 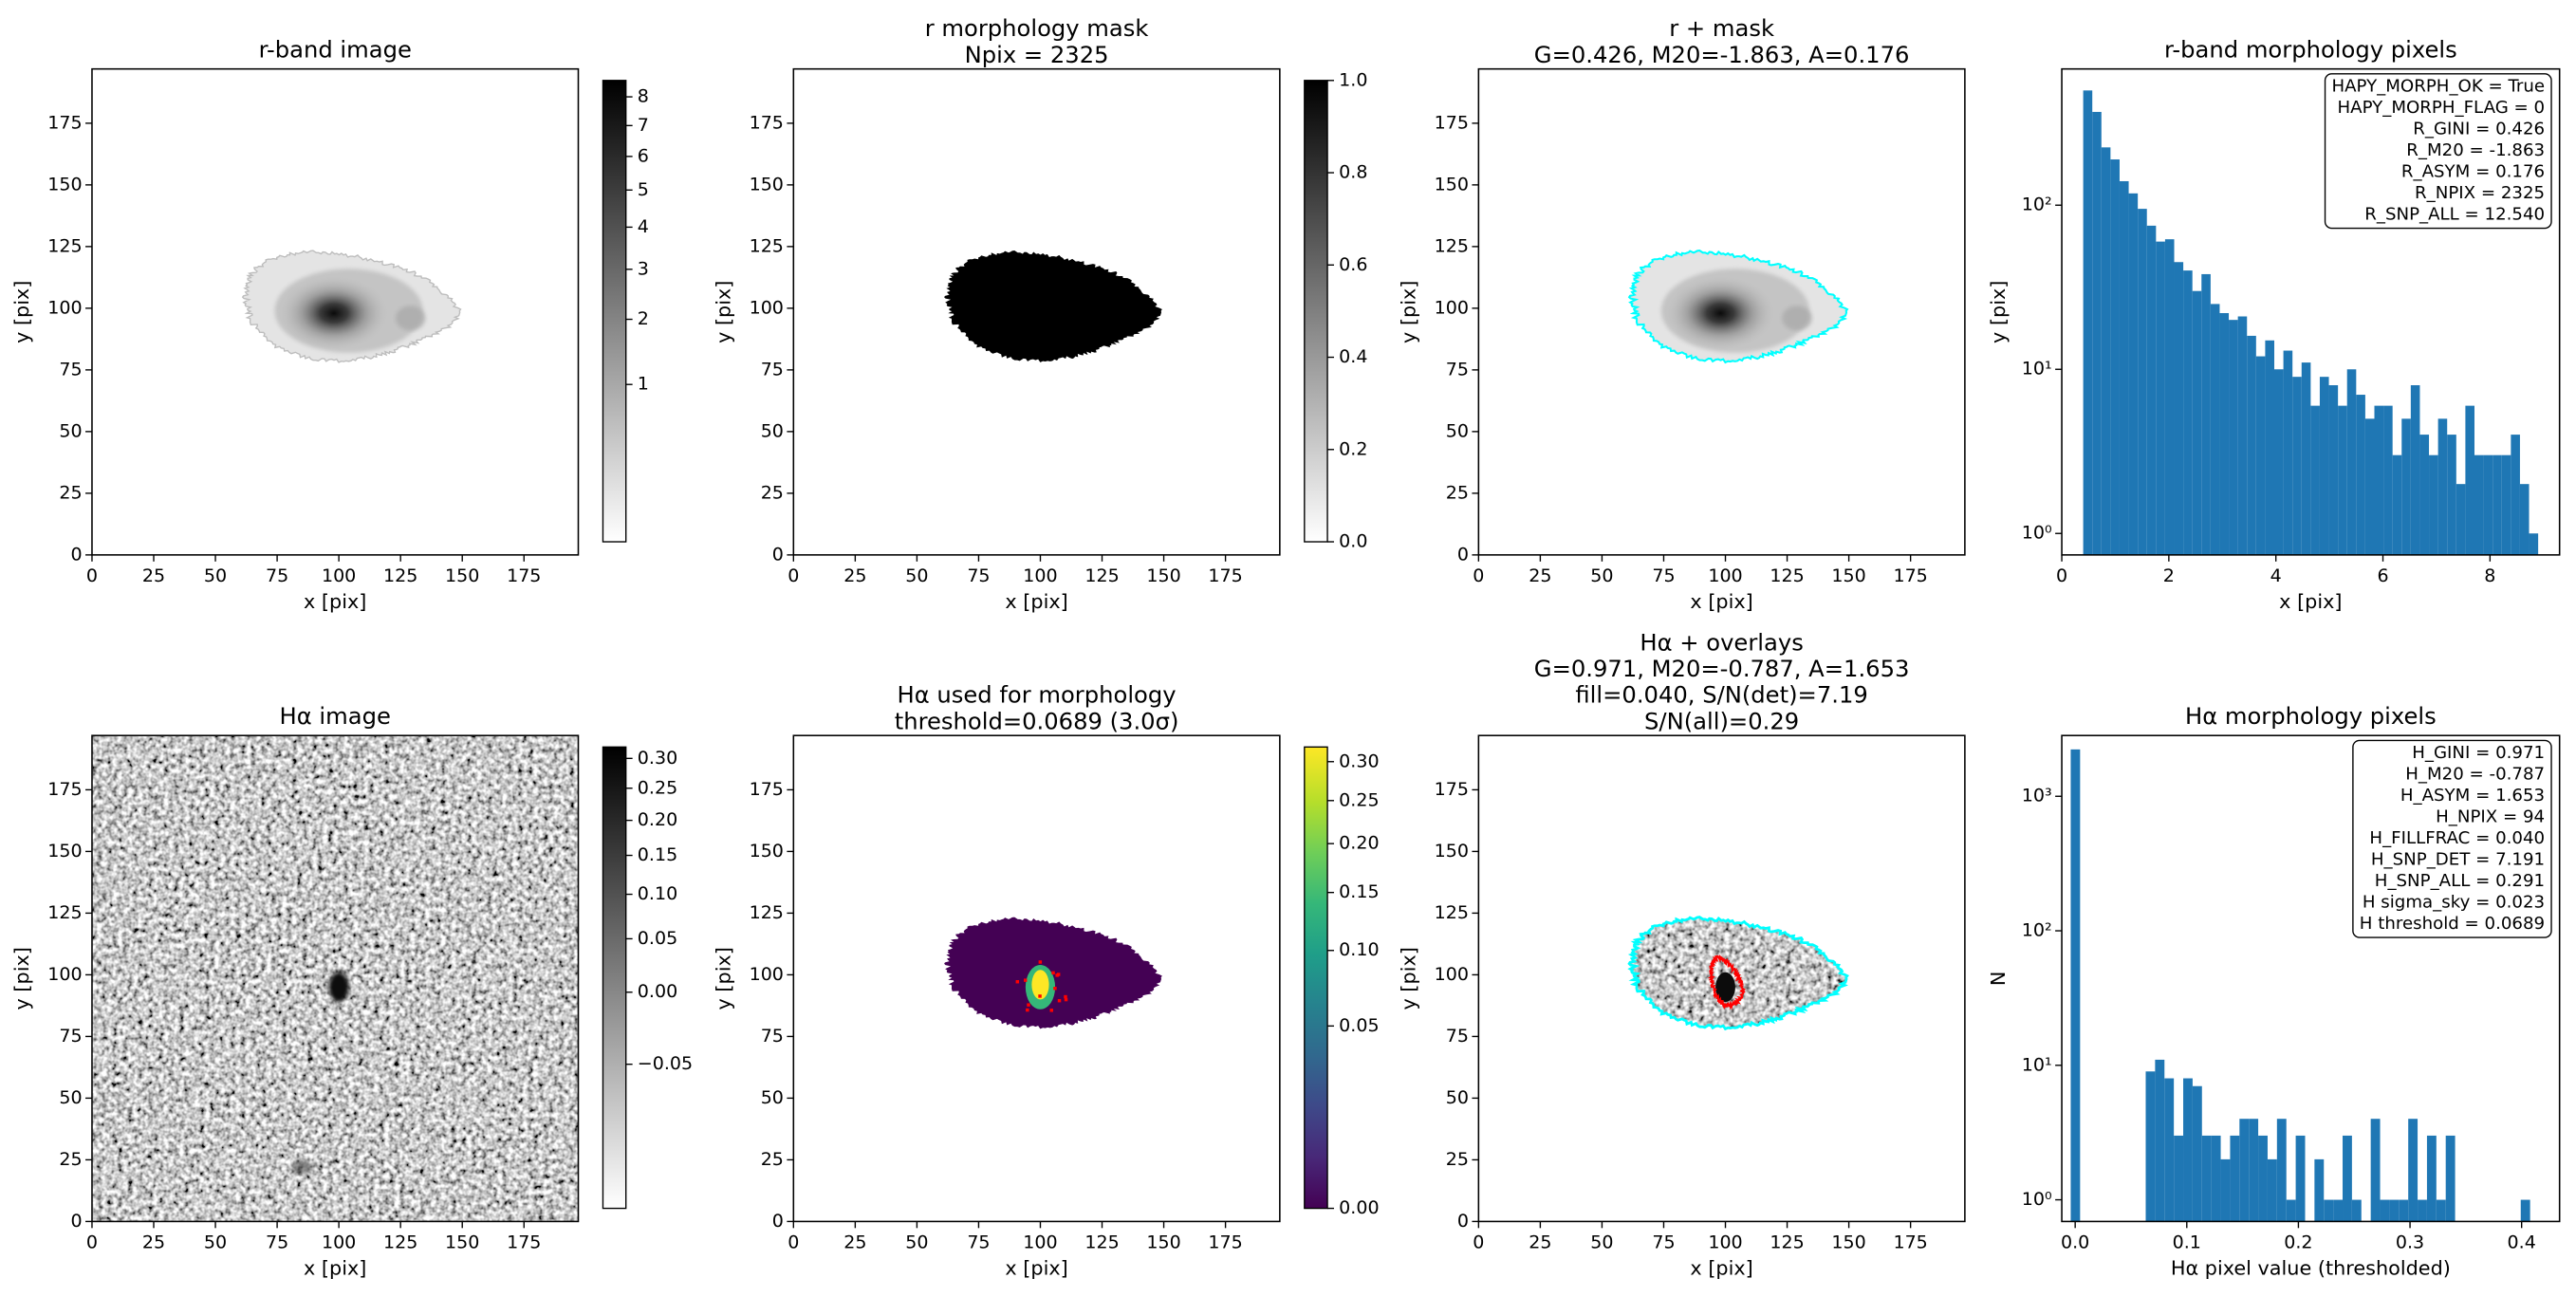 What do you see at coordinates (2276, 575) in the screenshot?
I see `x-tick-label: 4` at bounding box center [2276, 575].